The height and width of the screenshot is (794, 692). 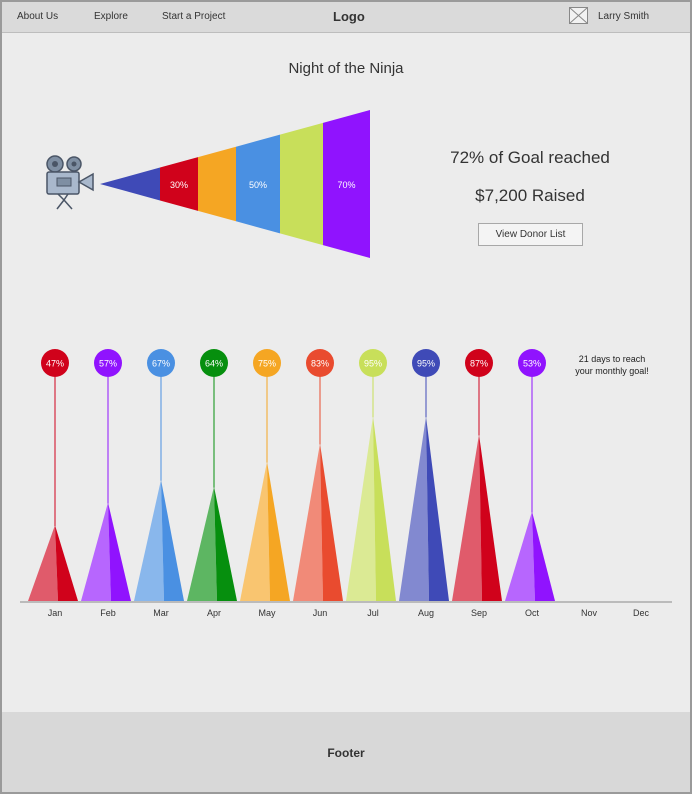 I want to click on month-value-label: 64%, so click(x=214, y=364).